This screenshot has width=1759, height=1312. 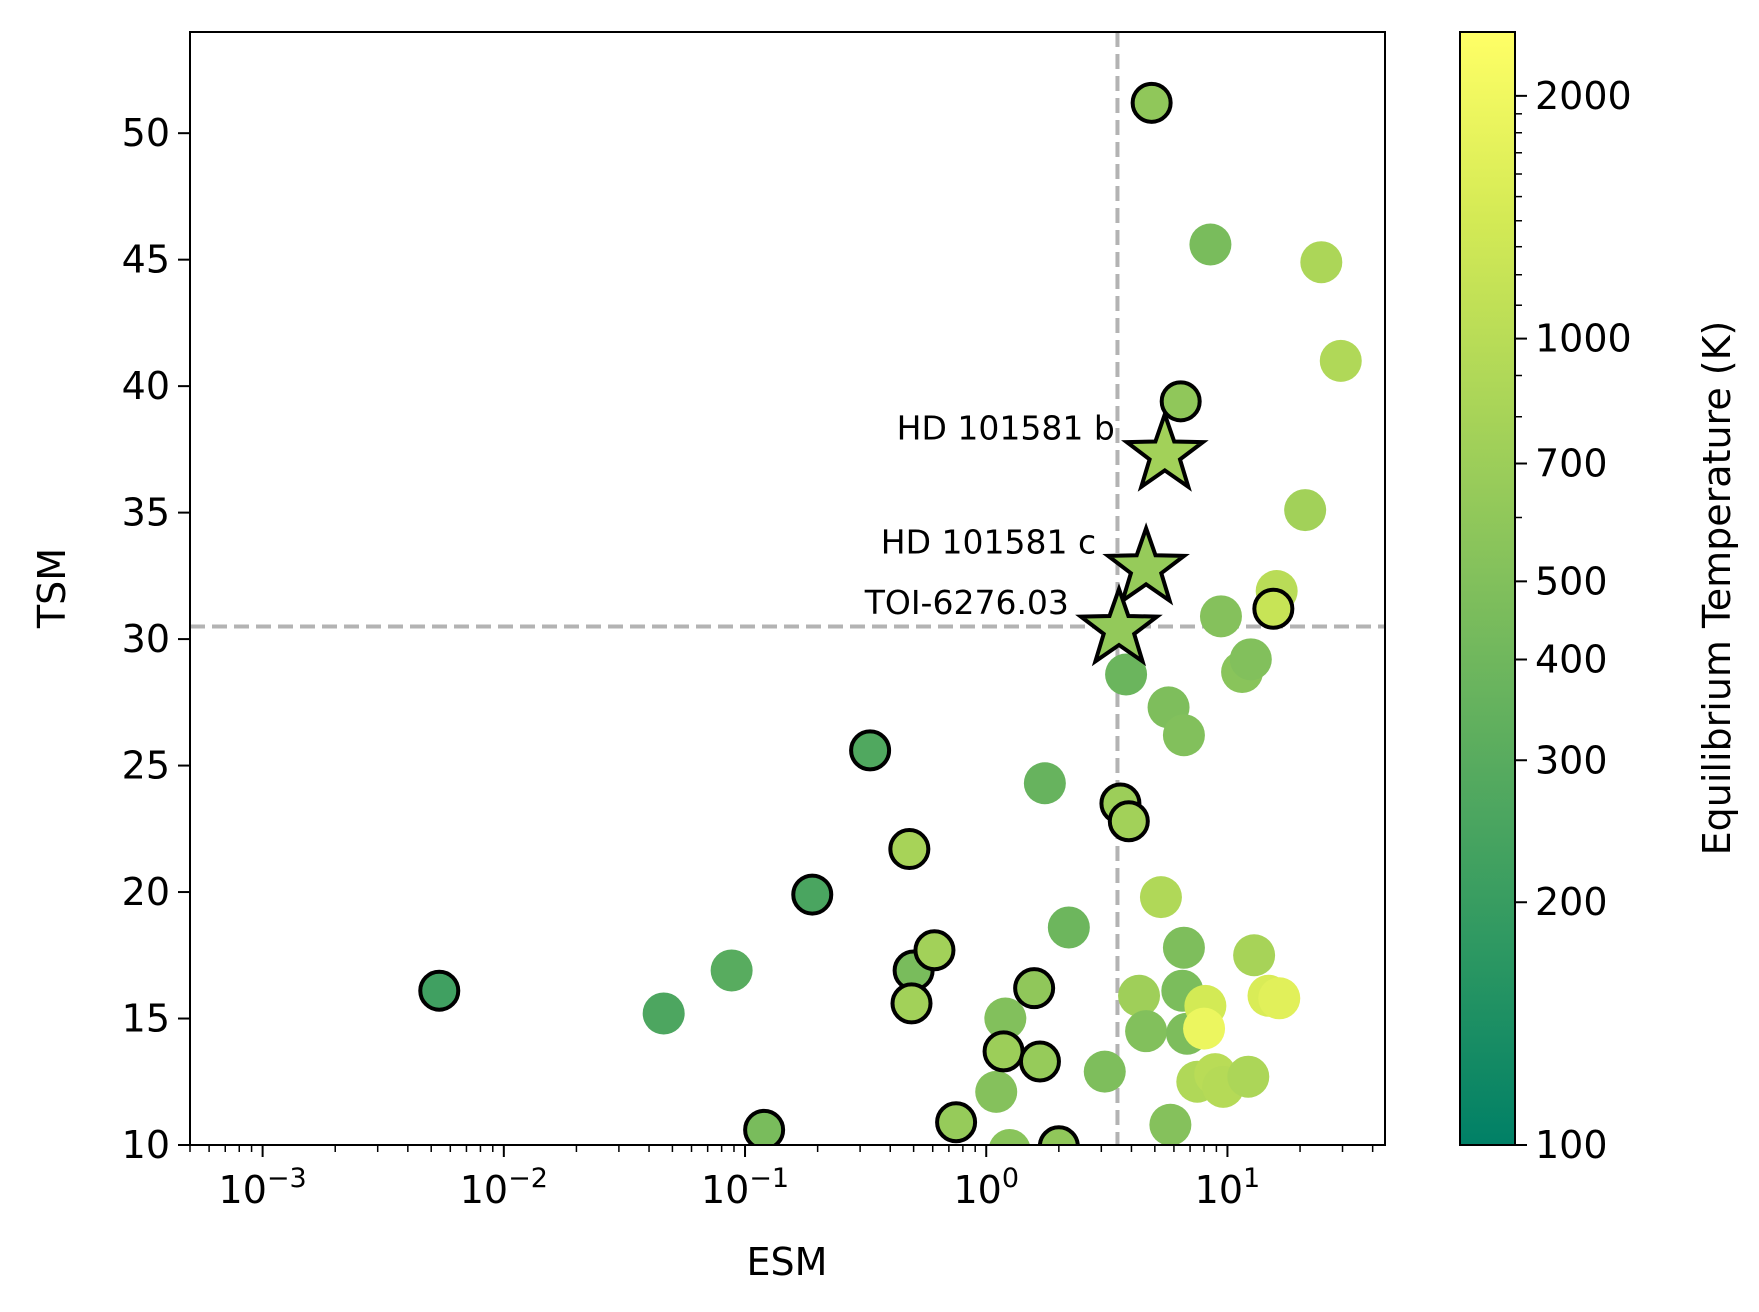 I want to click on y-tick-label: 20, so click(x=146, y=892).